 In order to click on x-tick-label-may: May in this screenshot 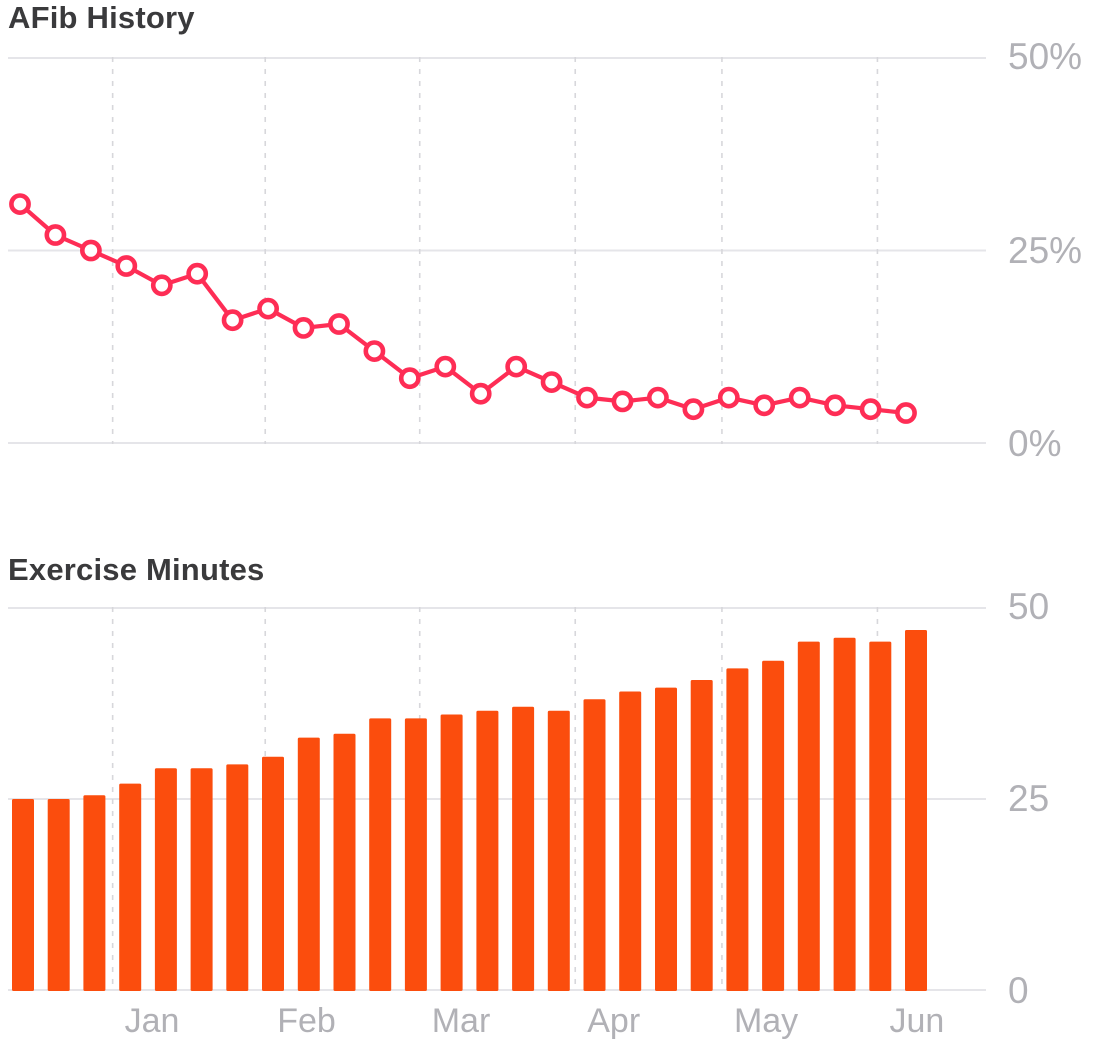, I will do `click(766, 1021)`.